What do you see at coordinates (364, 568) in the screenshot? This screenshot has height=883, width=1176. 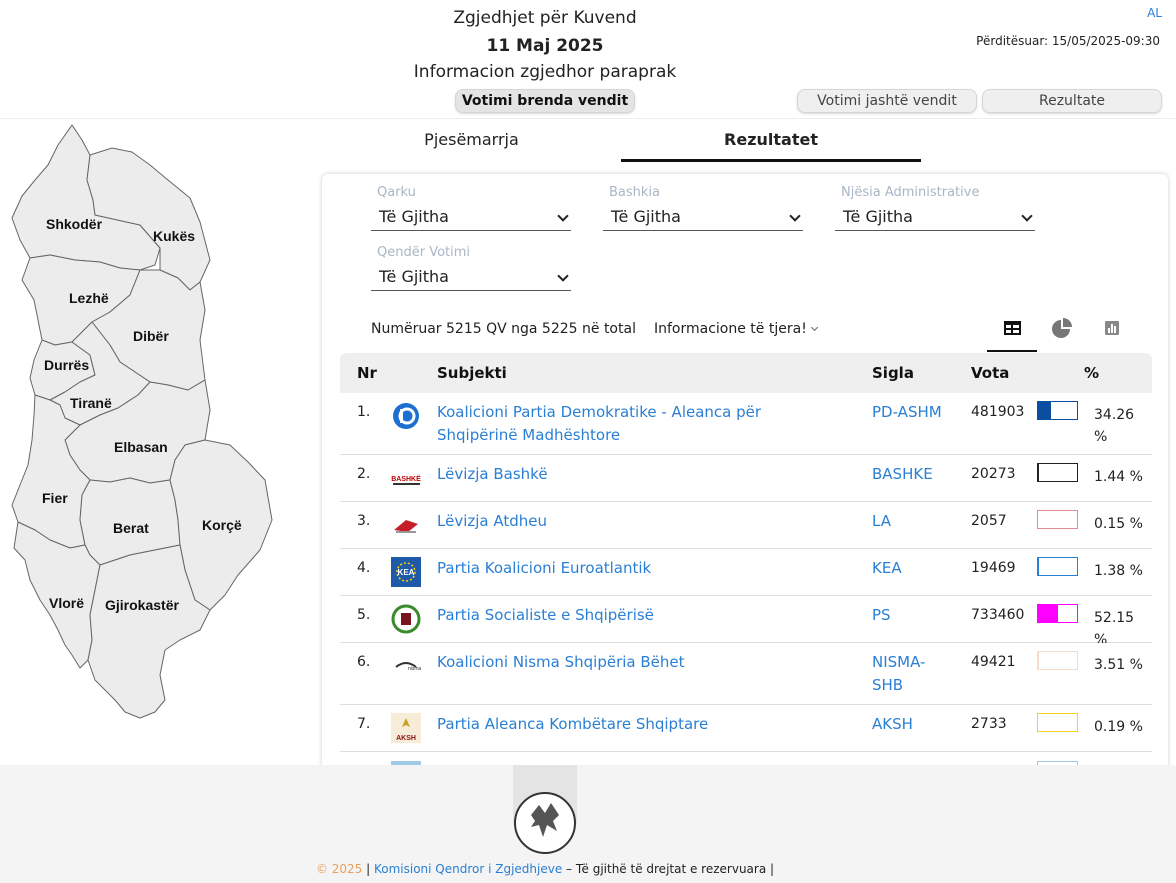 I see `row-number: 4.` at bounding box center [364, 568].